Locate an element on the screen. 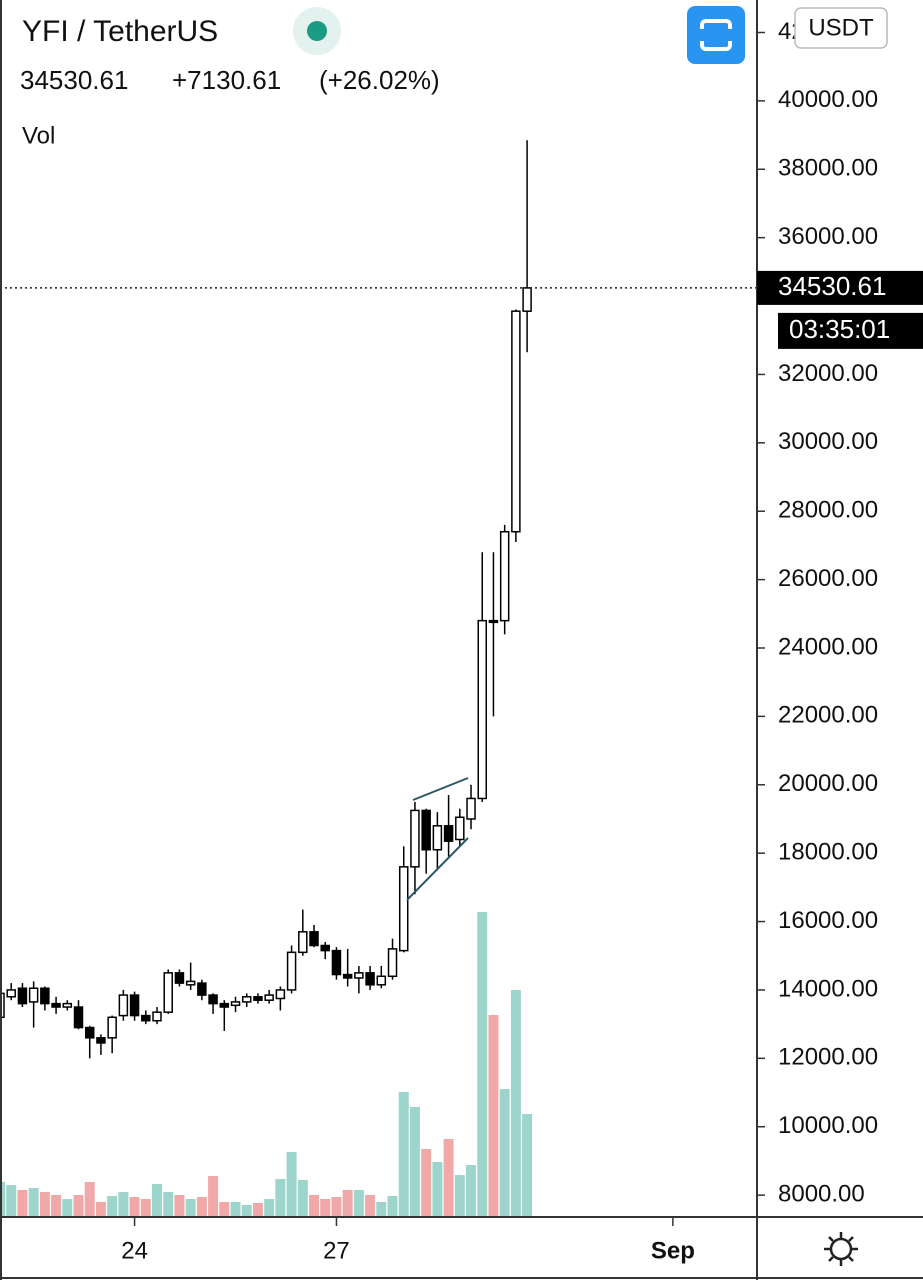 The height and width of the screenshot is (1280, 923). gear-teeth is located at coordinates (841, 1249).